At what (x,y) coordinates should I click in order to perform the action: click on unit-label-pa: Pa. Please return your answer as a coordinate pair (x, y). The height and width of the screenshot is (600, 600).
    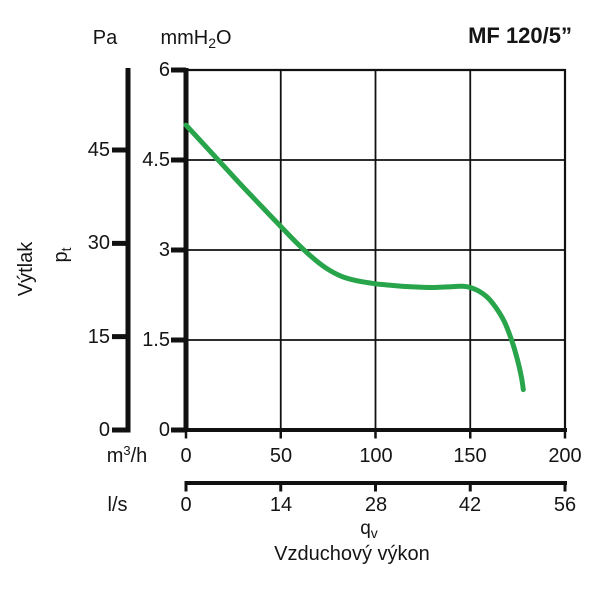
    Looking at the image, I should click on (105, 38).